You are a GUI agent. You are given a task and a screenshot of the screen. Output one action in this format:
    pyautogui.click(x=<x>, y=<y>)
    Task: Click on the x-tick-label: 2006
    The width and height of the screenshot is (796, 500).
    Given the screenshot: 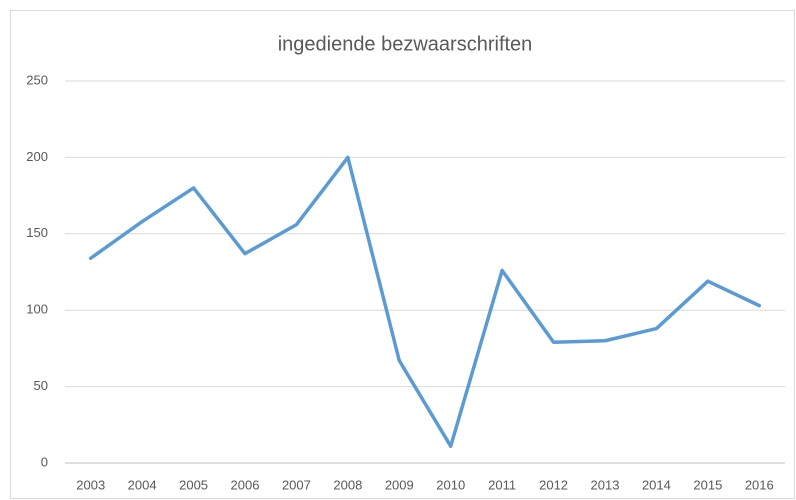 What is the action you would take?
    pyautogui.click(x=245, y=484)
    